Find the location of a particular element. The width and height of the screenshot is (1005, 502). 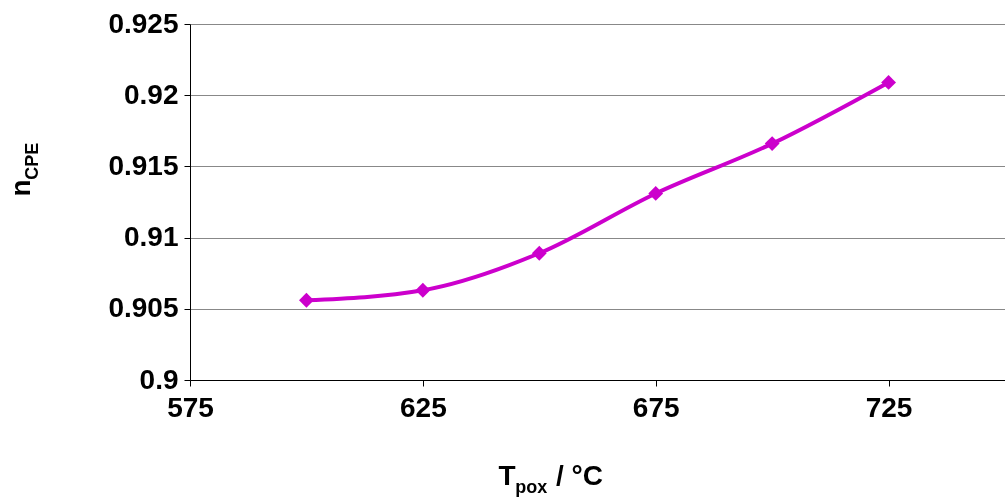

y-axis-title: nCPE is located at coordinates (23, 169).